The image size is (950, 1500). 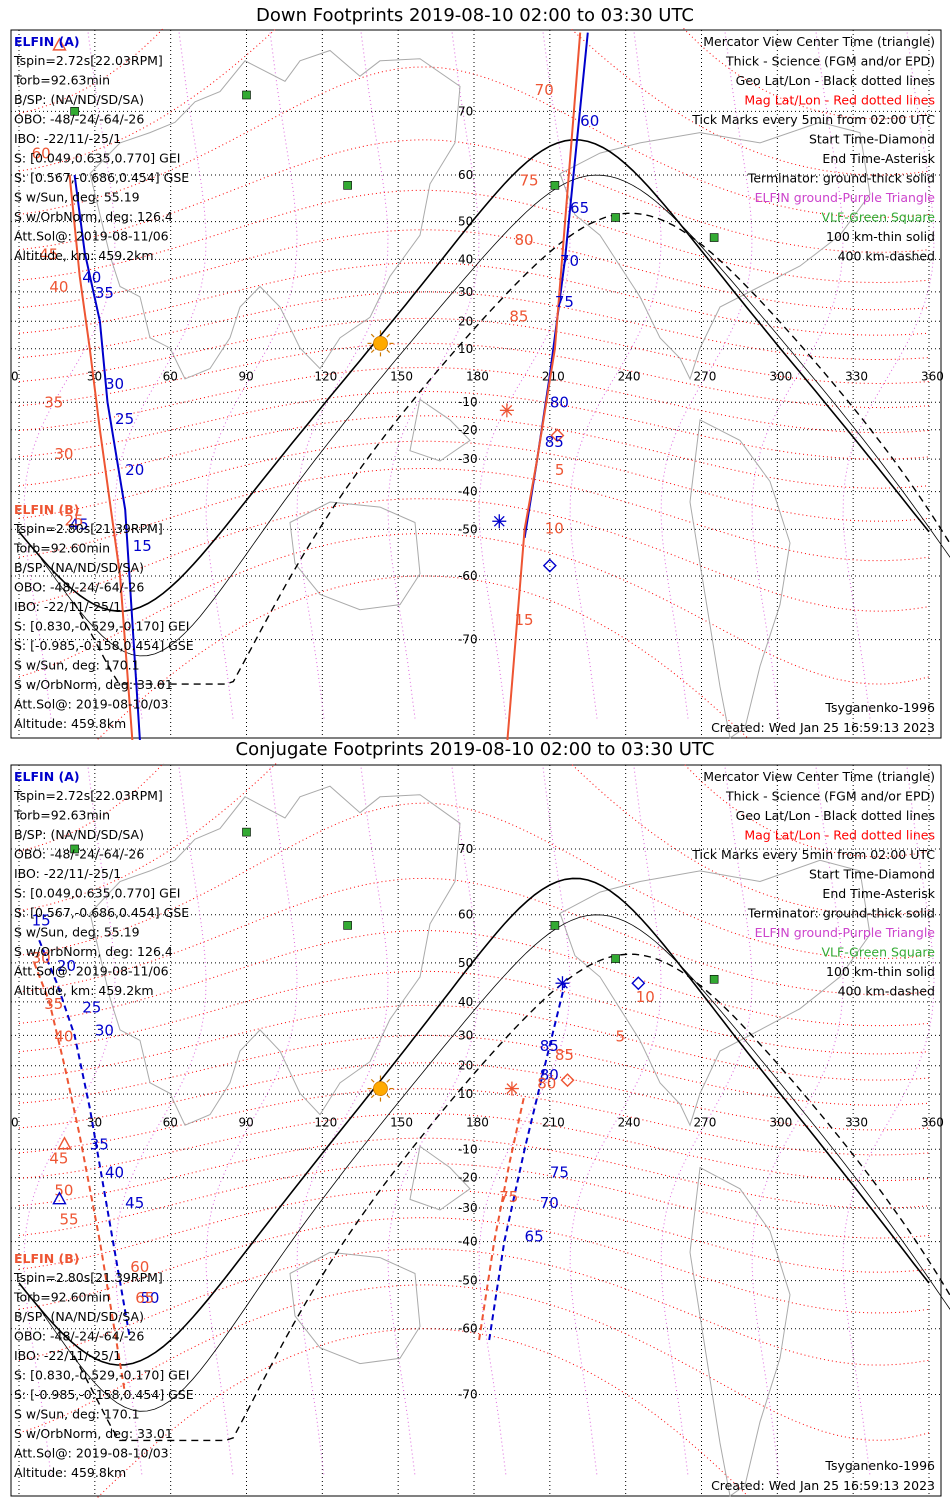 What do you see at coordinates (79, 119) in the screenshot?
I see `info-a-line: OBO: -48/-24/-64/-26` at bounding box center [79, 119].